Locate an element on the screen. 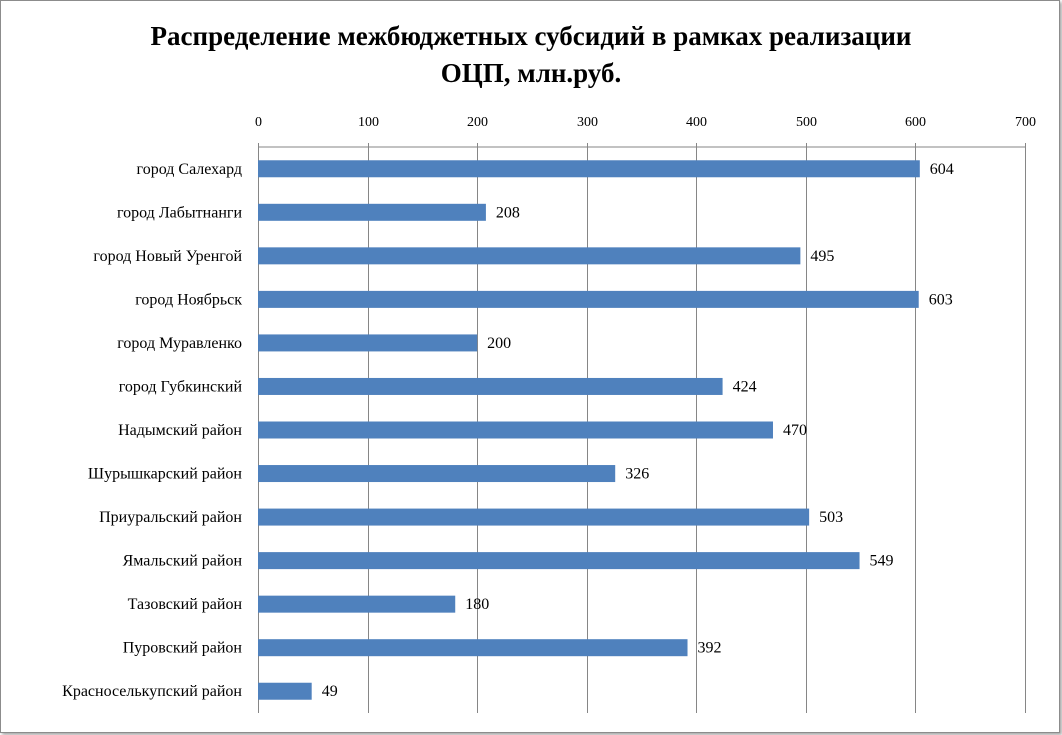 The height and width of the screenshot is (735, 1062). data-label-1: 208 is located at coordinates (508, 212).